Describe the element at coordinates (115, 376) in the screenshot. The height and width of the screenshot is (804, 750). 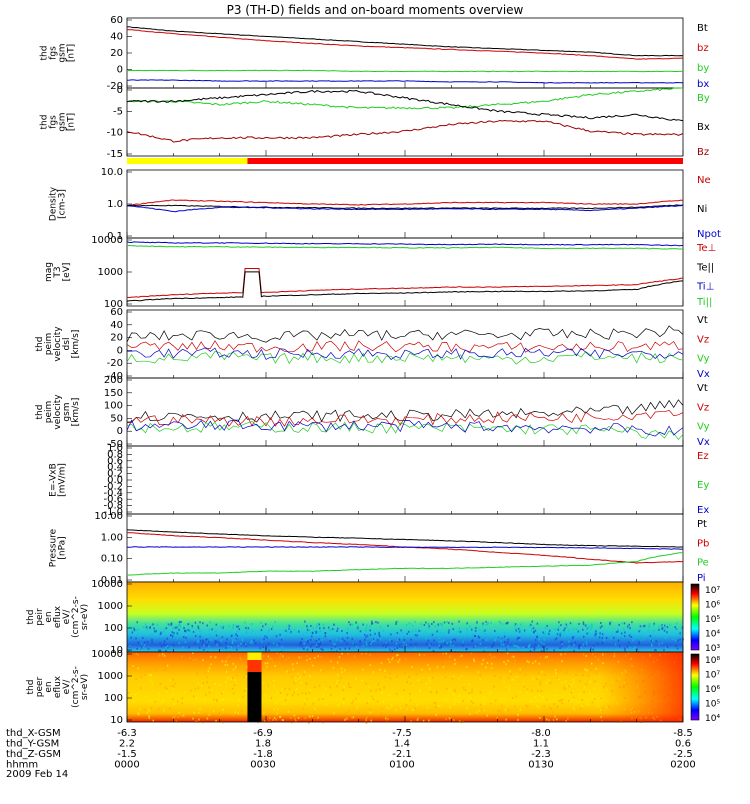
I see `ytick-label: -40` at that location.